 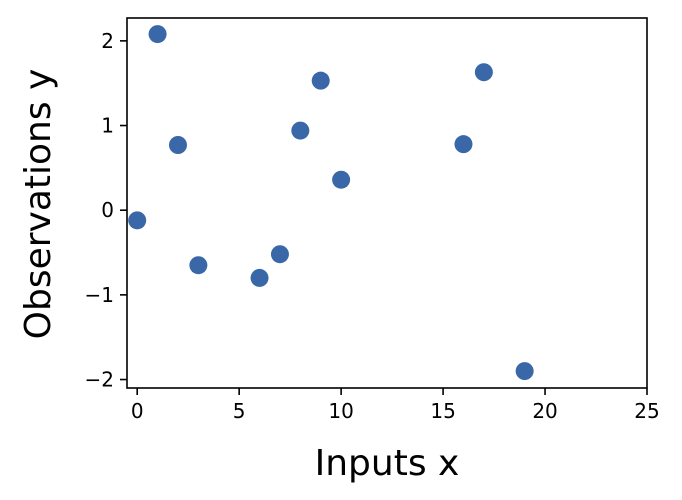 I want to click on x-tick-label: 20, so click(x=544, y=411).